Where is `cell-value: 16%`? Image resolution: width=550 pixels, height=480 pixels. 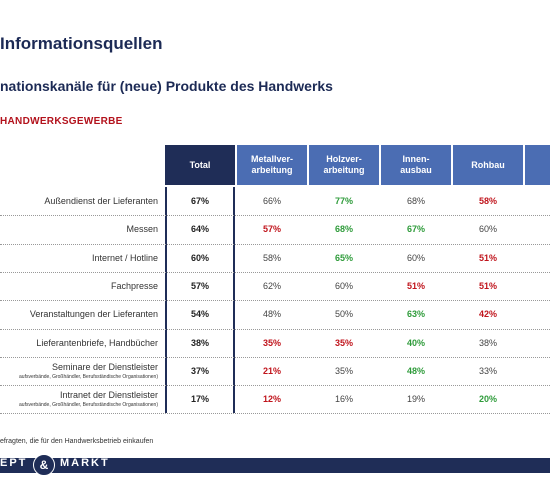
cell-value: 16% is located at coordinates (343, 399).